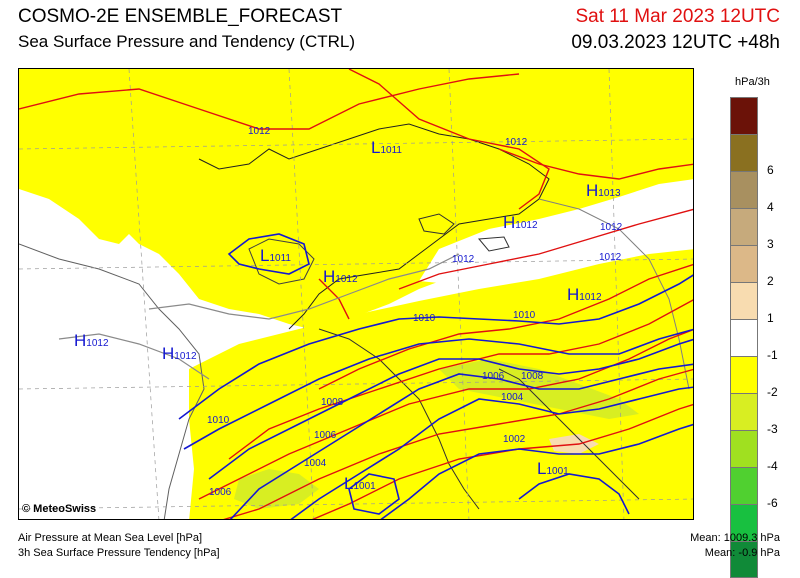  I want to click on legend-label: 2, so click(770, 281).